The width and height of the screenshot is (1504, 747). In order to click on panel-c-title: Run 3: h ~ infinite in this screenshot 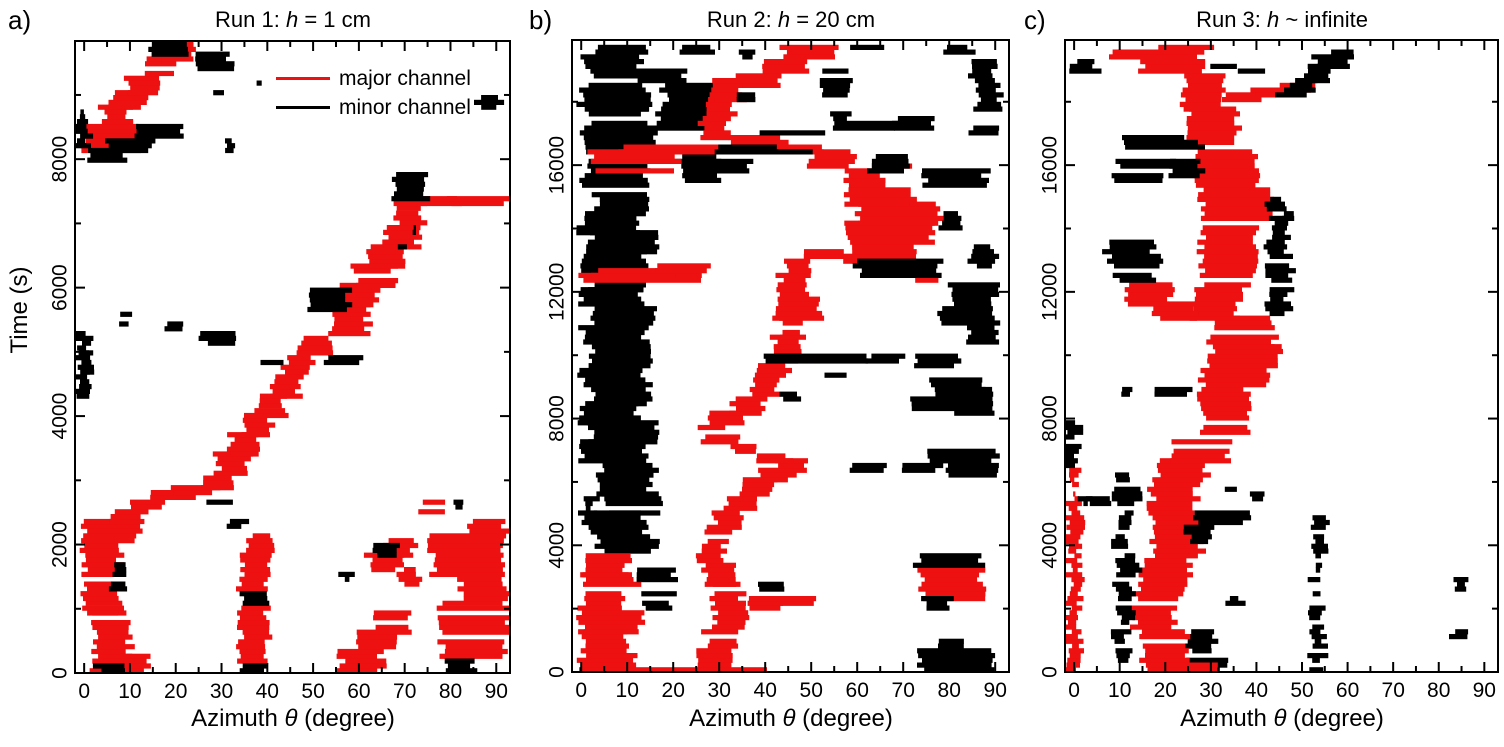, I will do `click(1282, 19)`.